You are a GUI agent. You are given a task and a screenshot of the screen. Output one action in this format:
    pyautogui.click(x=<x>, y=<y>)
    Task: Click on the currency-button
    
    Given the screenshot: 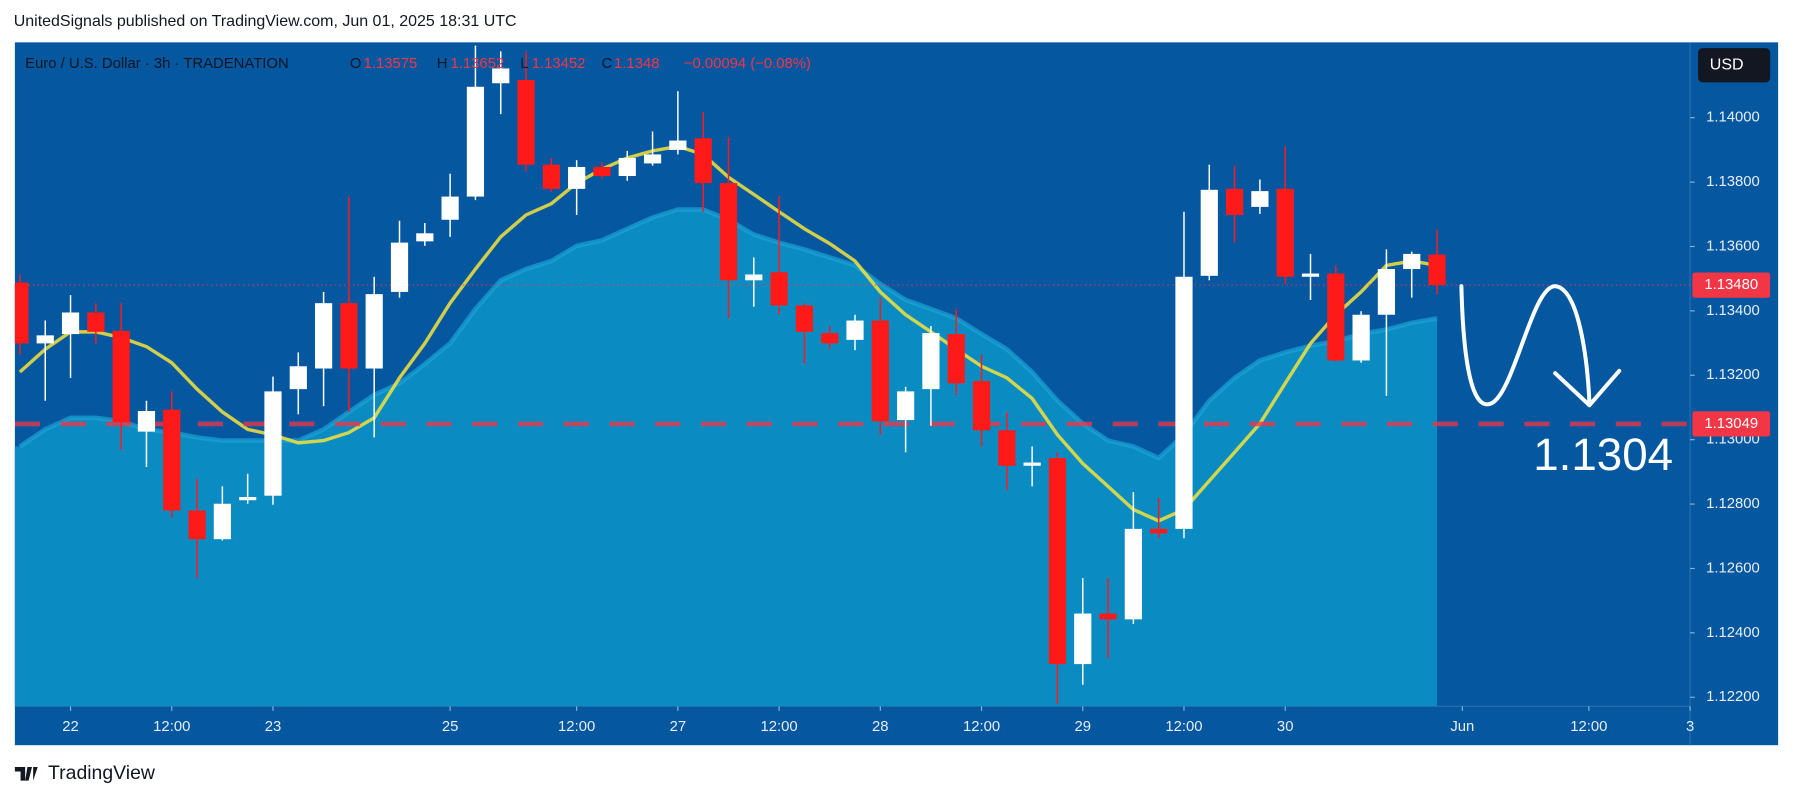 What is the action you would take?
    pyautogui.click(x=1734, y=65)
    